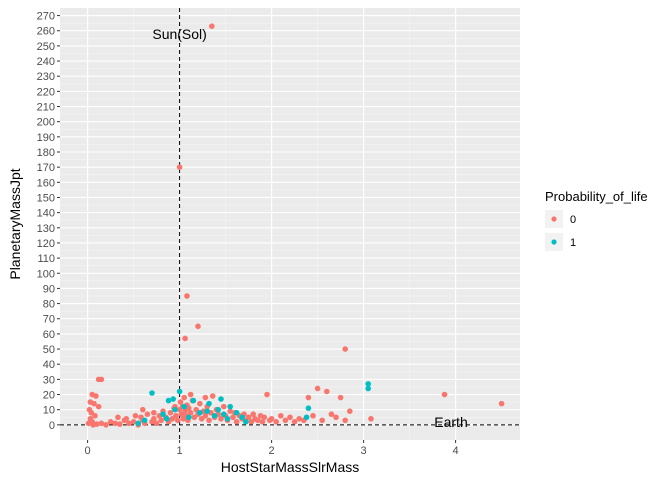 Image resolution: width=672 pixels, height=480 pixels. I want to click on legend-label-1: 1, so click(573, 243).